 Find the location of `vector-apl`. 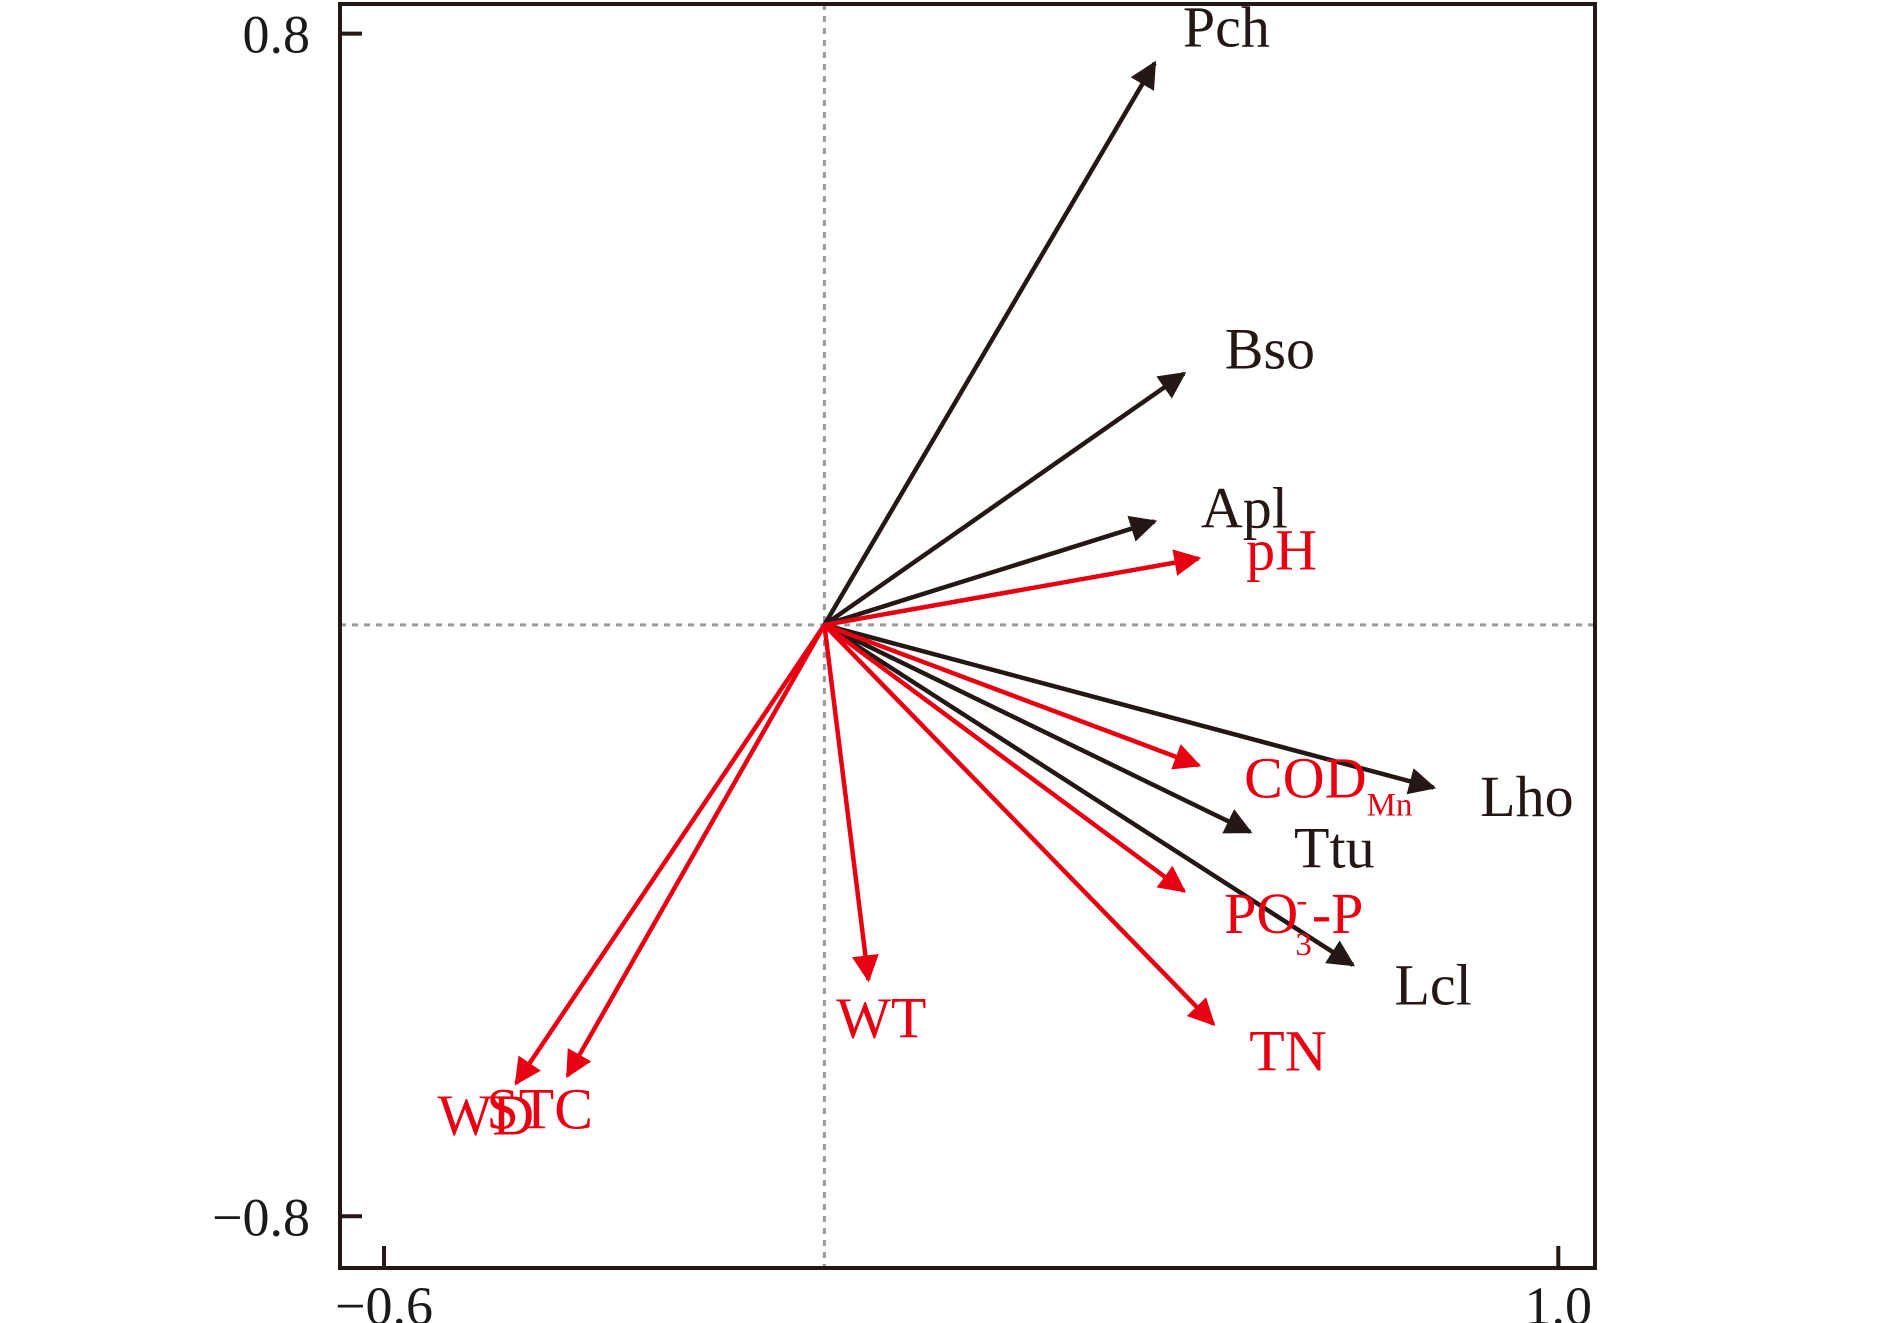

vector-apl is located at coordinates (990, 571).